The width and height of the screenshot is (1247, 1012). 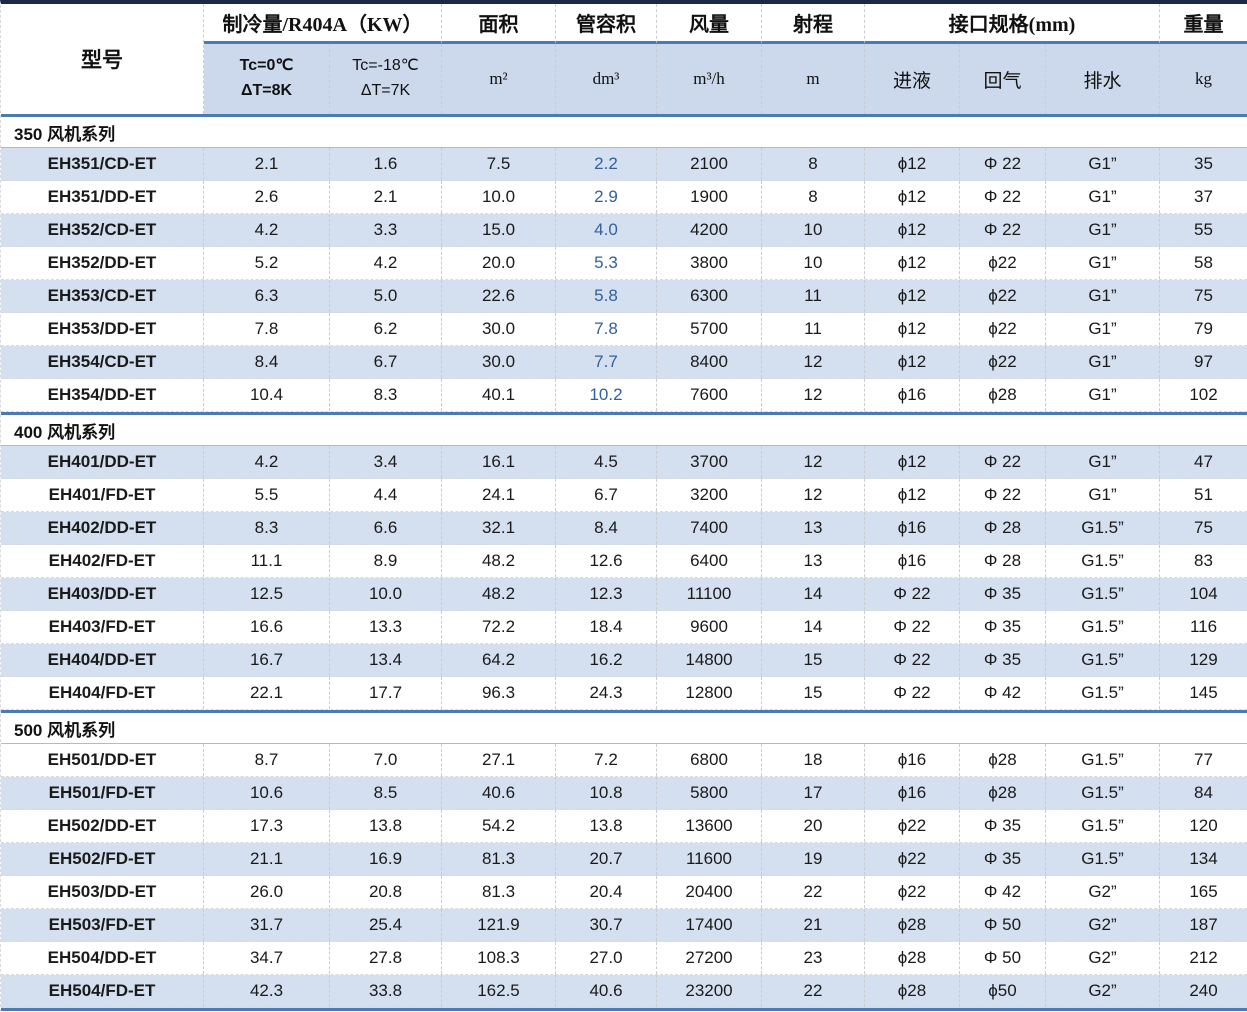 What do you see at coordinates (709, 296) in the screenshot?
I see `airflow-cell: 6300` at bounding box center [709, 296].